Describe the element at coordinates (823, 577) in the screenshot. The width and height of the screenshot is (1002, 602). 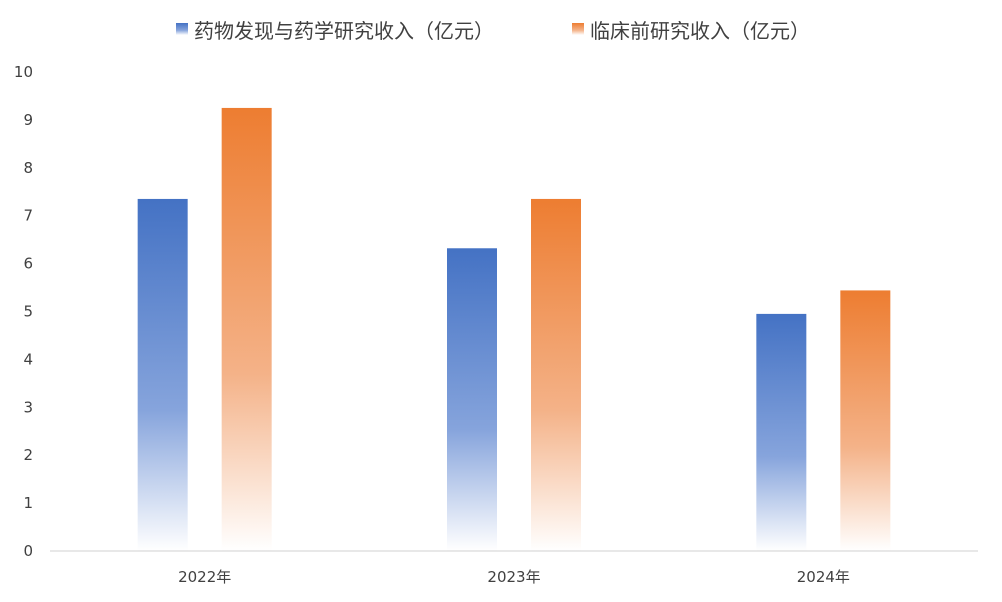
I see `x-tick-label-2: 2024年` at that location.